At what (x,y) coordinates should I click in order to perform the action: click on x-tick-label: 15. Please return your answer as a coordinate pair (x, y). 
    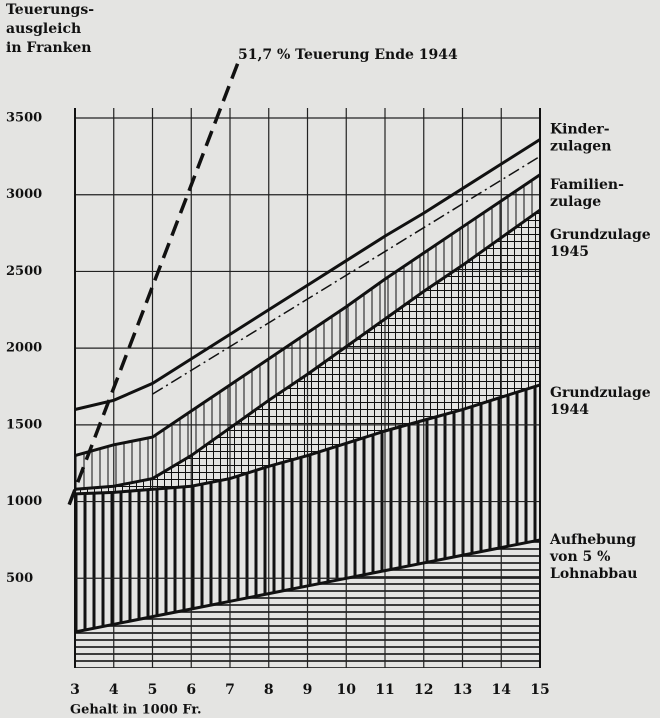
    Looking at the image, I should click on (539, 690).